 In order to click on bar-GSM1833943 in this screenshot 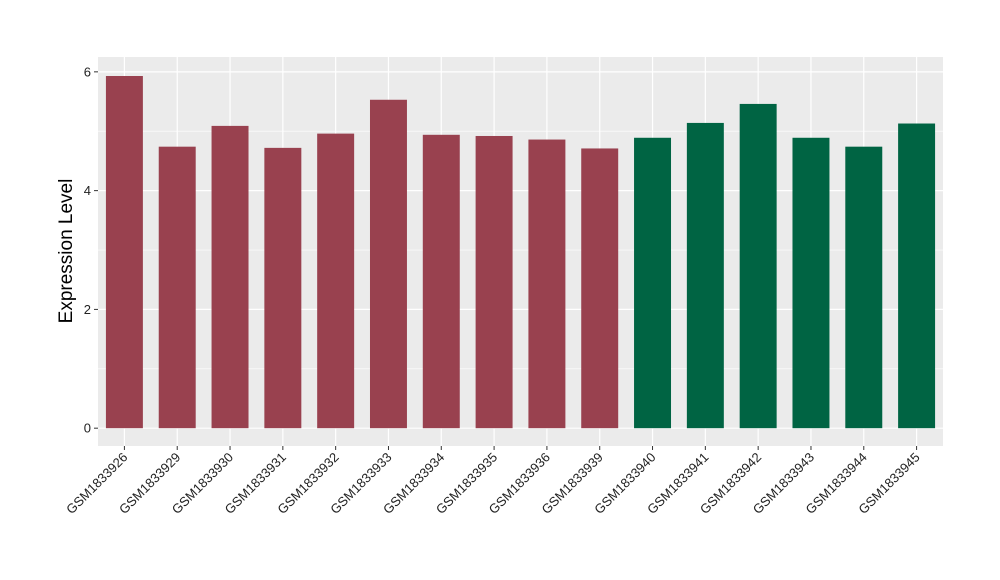, I will do `click(811, 283)`.